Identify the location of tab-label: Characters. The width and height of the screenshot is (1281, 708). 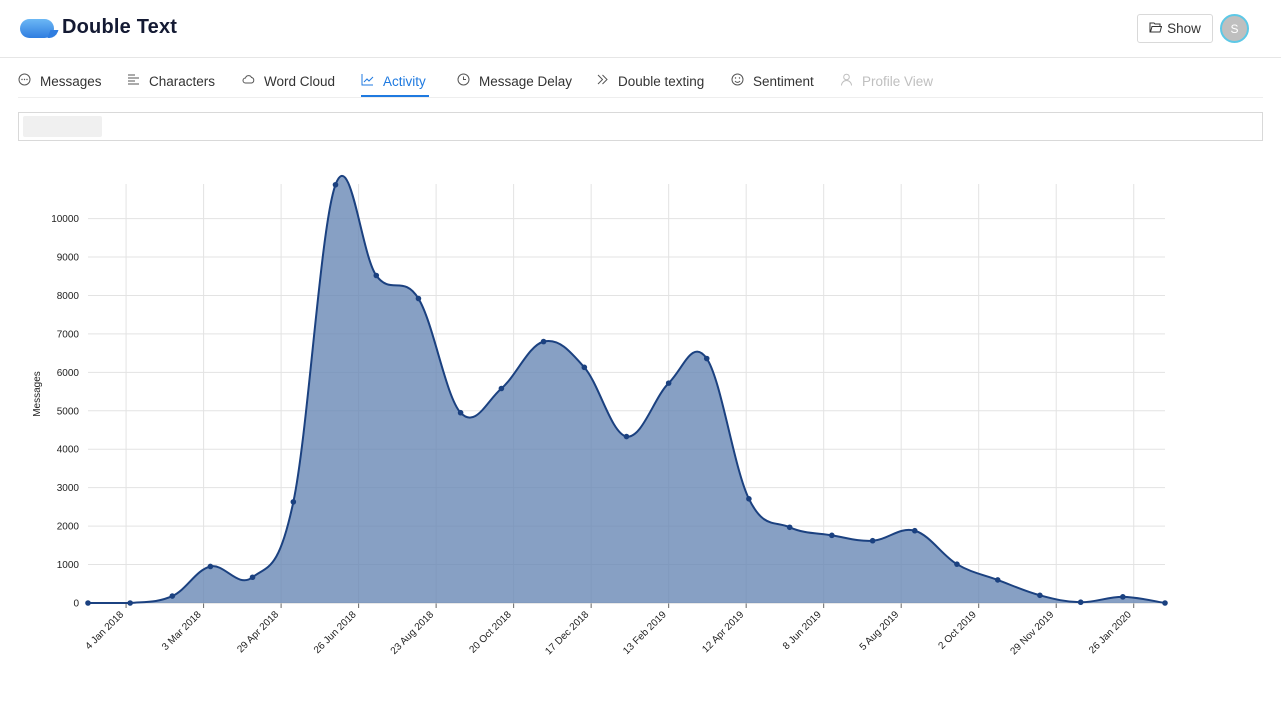
(182, 81).